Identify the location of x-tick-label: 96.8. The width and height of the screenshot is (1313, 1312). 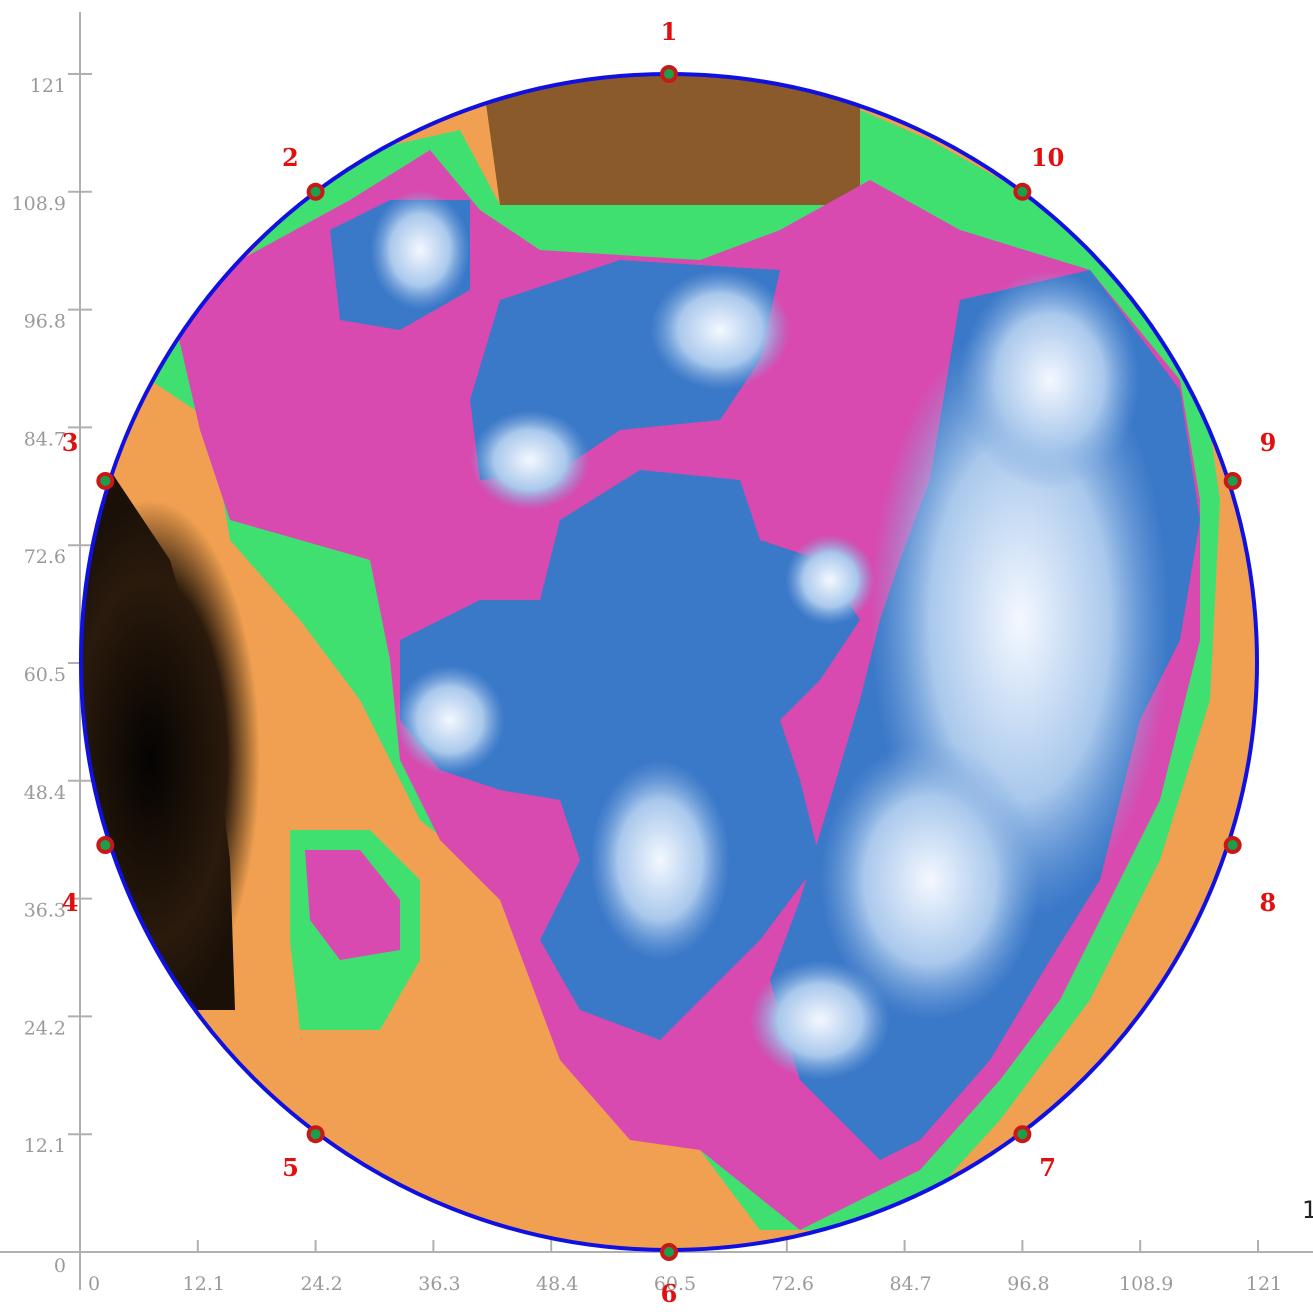
(1028, 1284).